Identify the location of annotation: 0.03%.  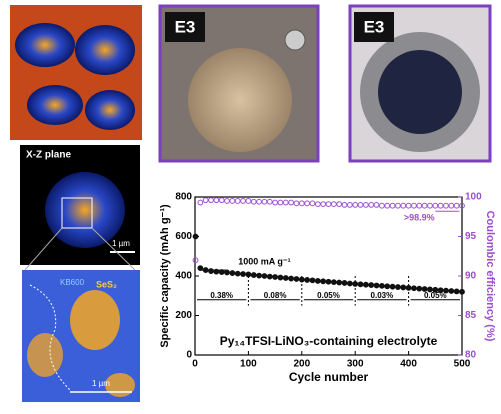
(382, 295).